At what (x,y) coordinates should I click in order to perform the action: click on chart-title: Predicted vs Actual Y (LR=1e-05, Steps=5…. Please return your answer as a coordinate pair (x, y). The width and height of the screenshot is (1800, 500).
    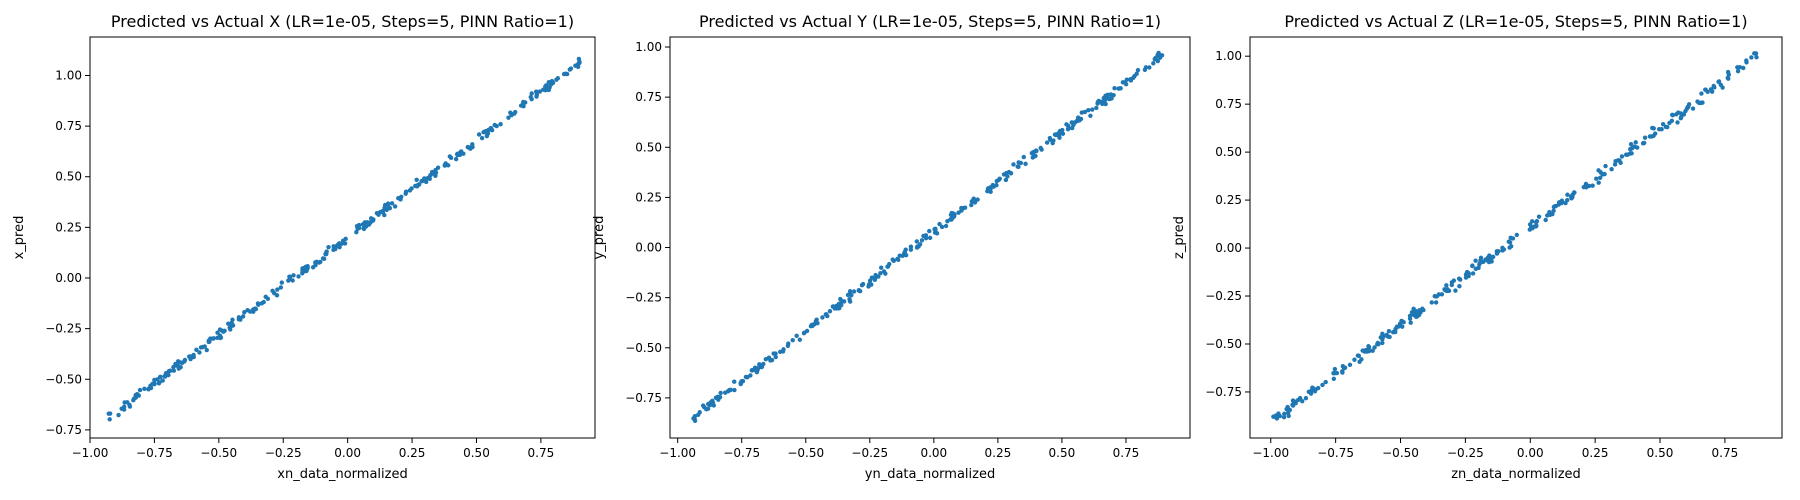
    Looking at the image, I should click on (930, 21).